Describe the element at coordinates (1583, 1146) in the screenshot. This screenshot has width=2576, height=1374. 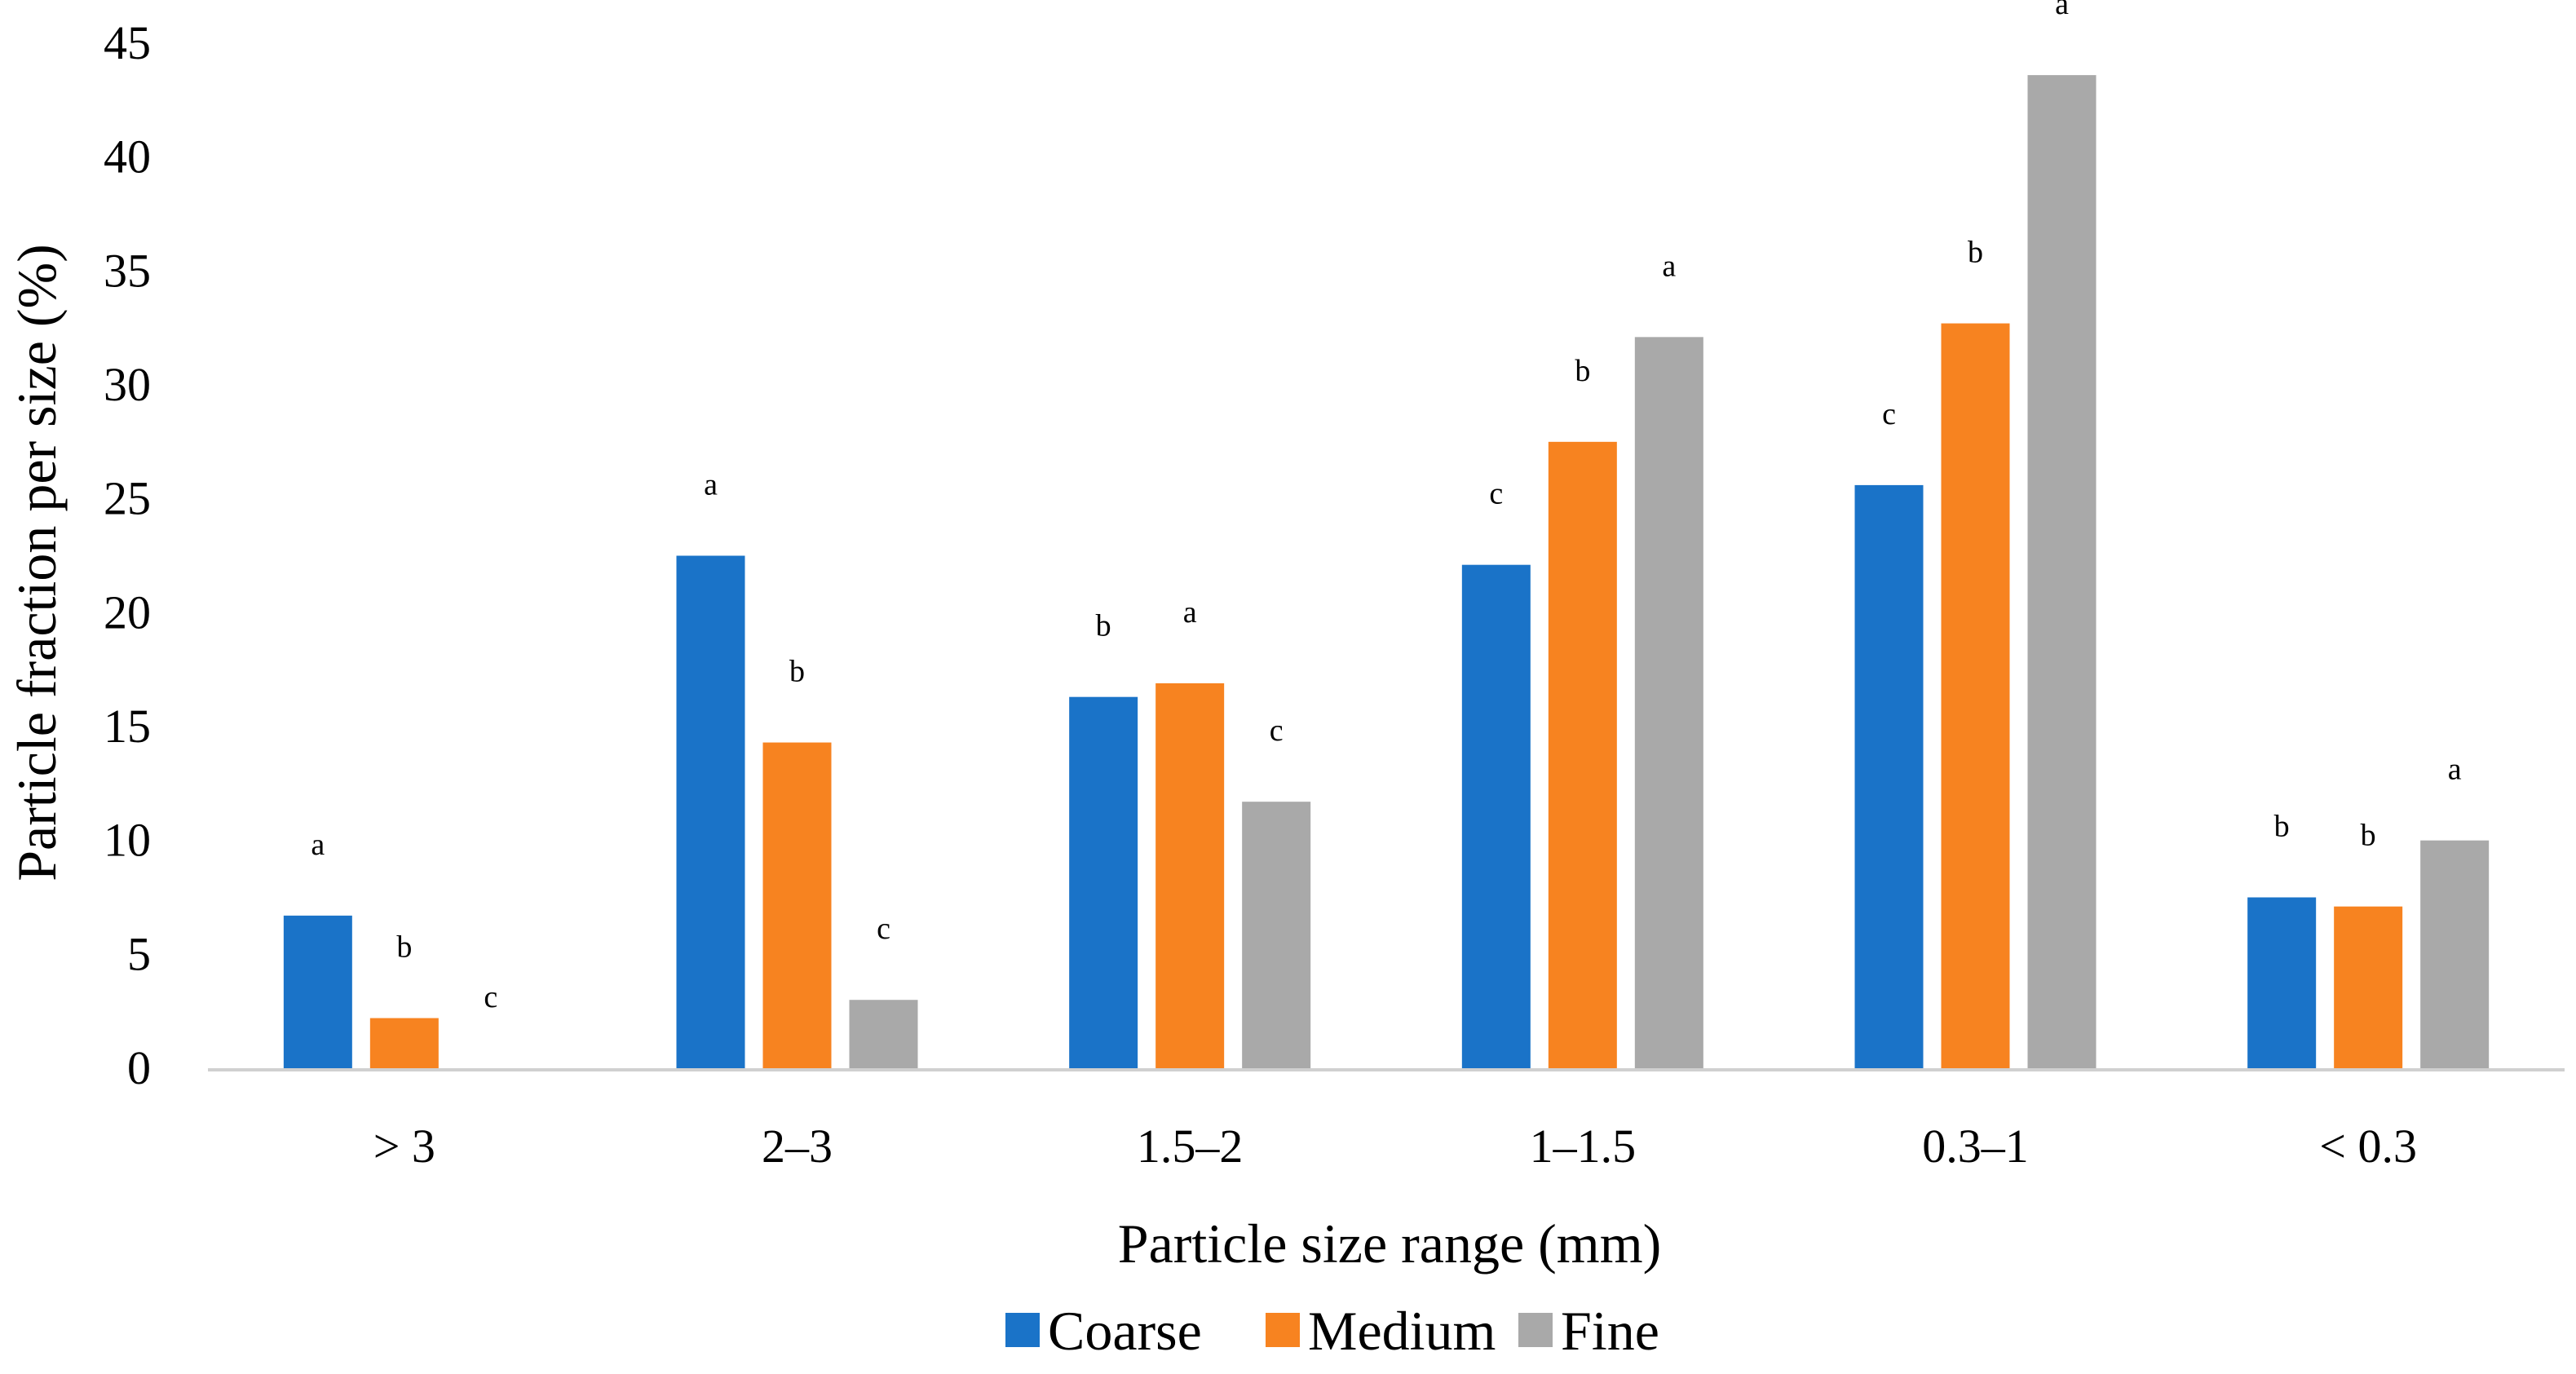
I see `x-tick-label: 1–1.5` at that location.